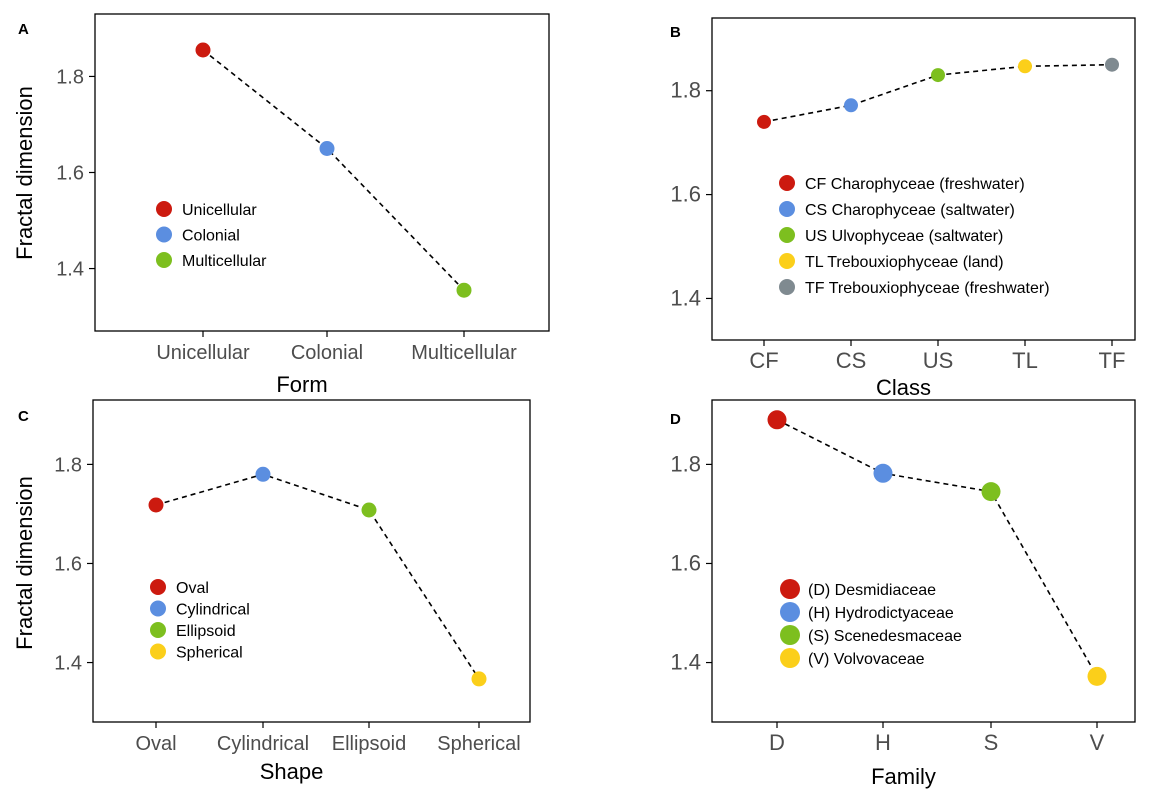 This screenshot has height=790, width=1149. I want to click on x-axis-title: Form, so click(301, 384).